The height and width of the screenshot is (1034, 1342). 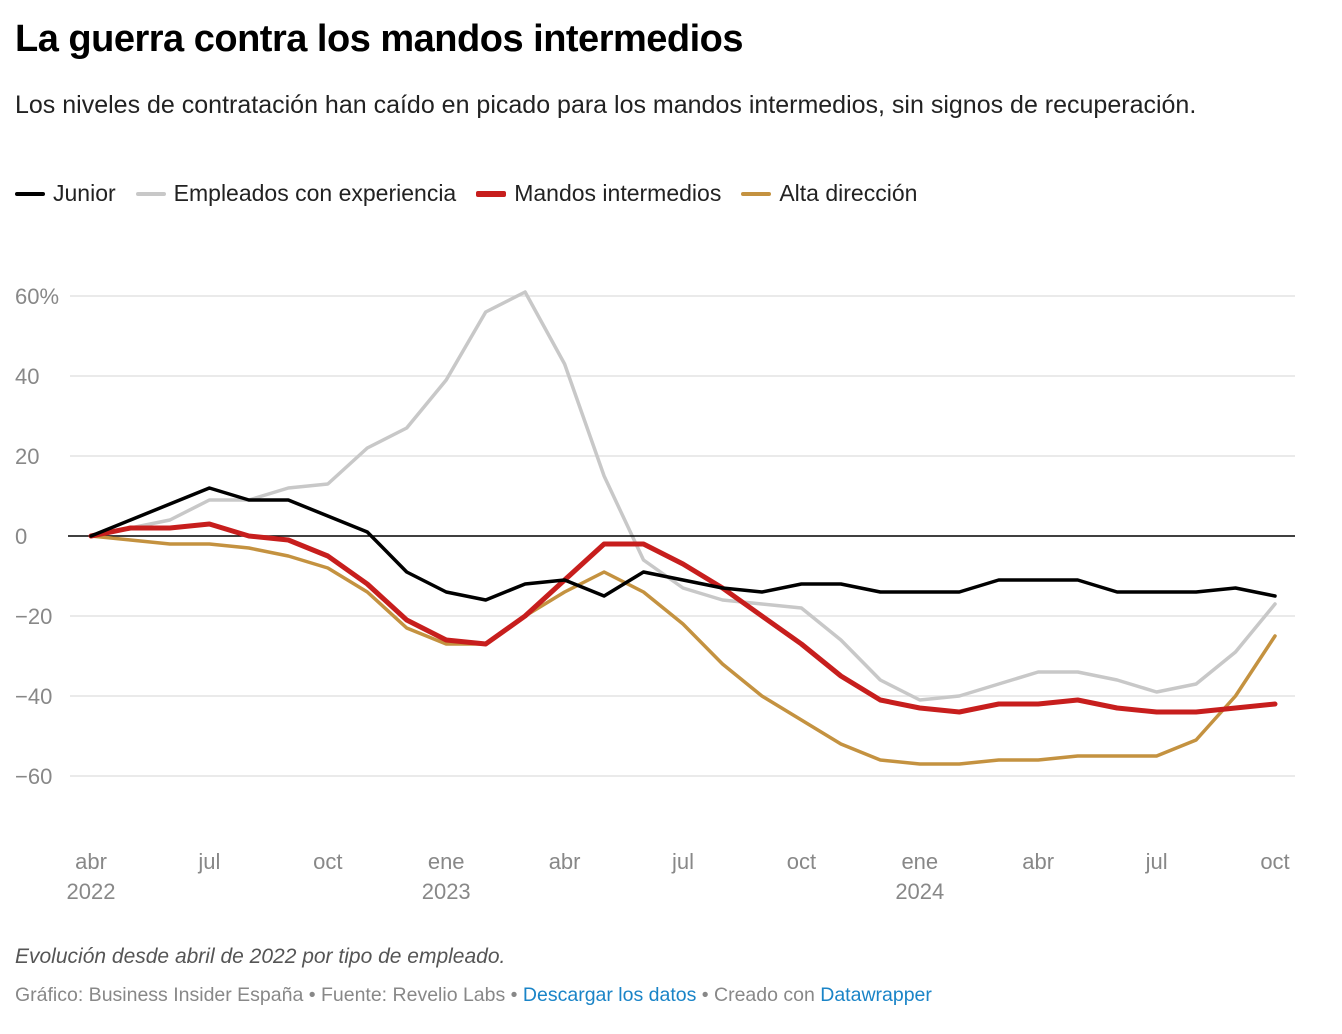 I want to click on footer-created: • Creado con, so click(x=758, y=995).